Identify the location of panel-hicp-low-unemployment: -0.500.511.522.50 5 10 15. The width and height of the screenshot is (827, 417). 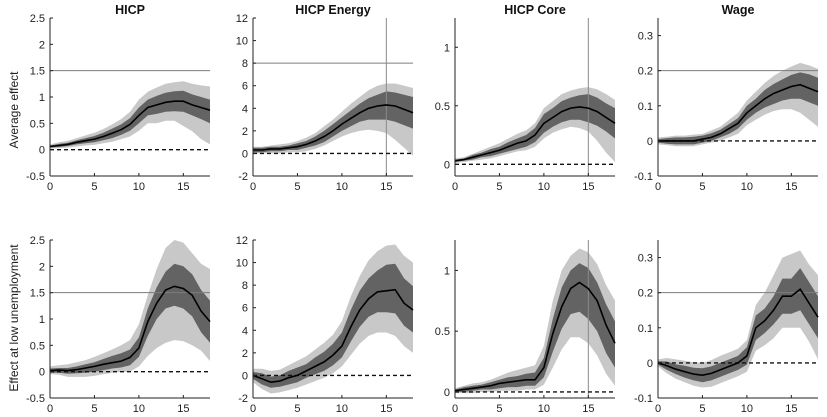
(118, 325).